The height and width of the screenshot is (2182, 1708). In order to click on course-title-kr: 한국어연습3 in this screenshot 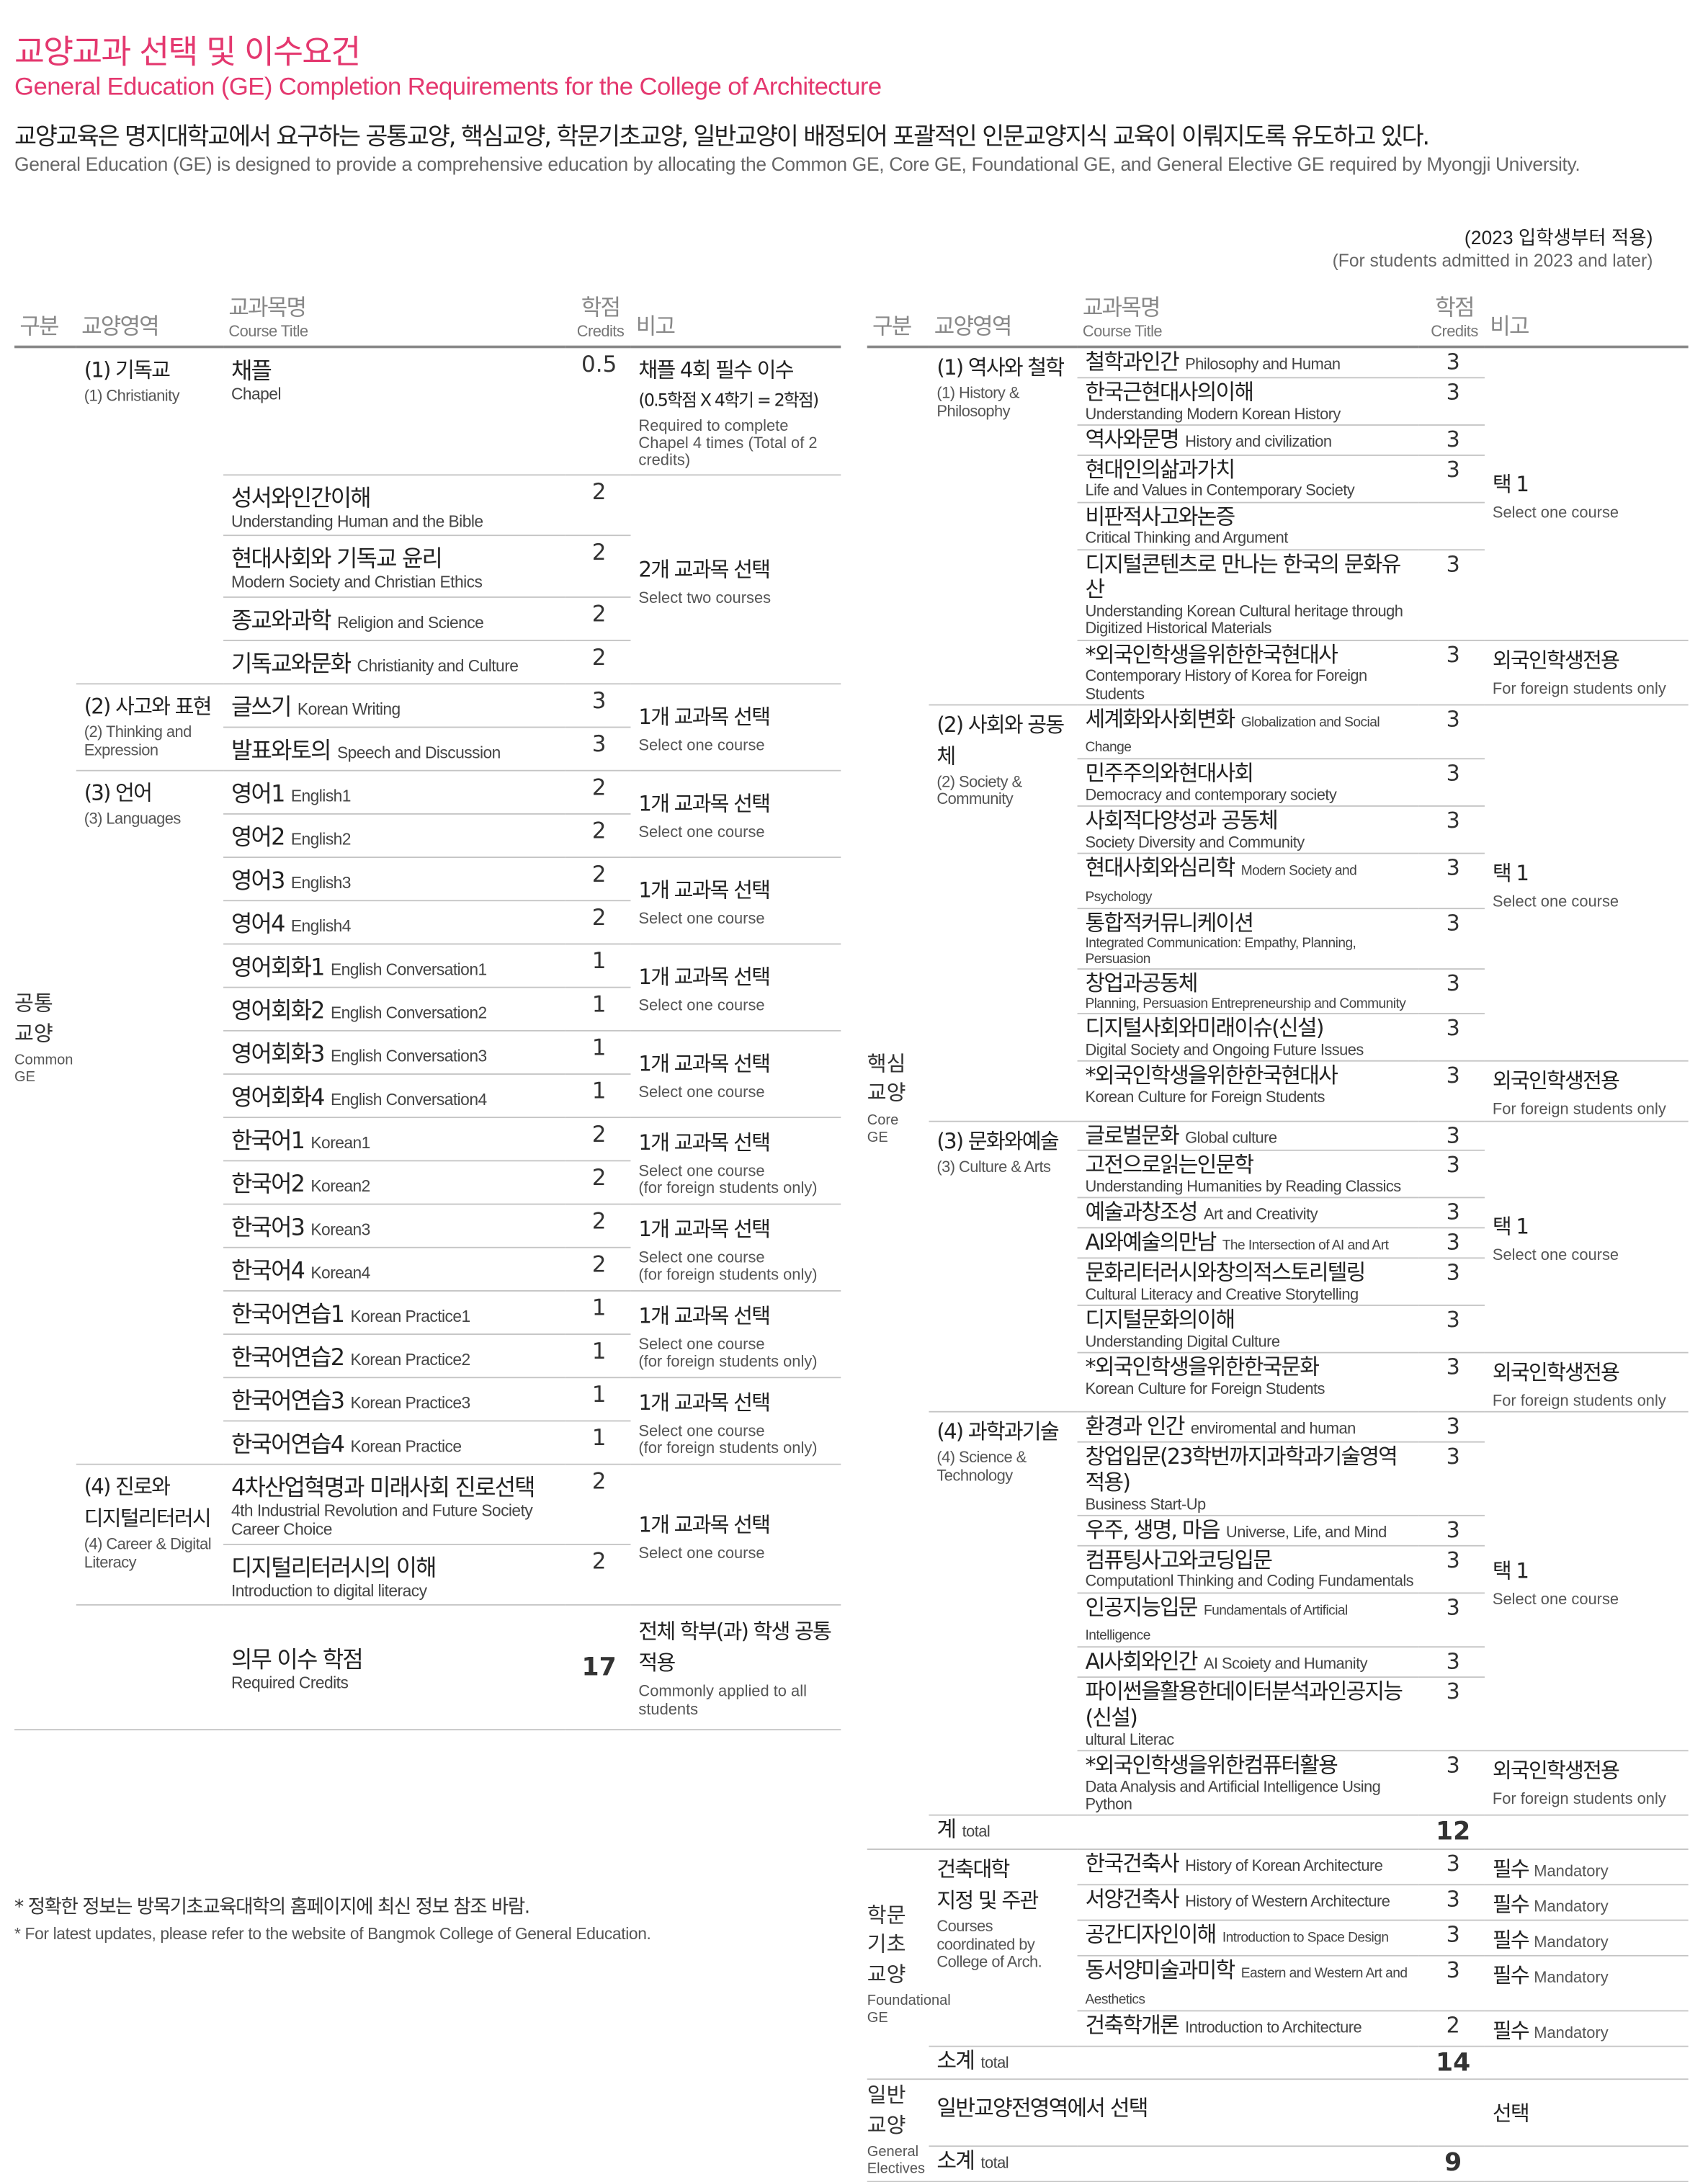, I will do `click(288, 1402)`.